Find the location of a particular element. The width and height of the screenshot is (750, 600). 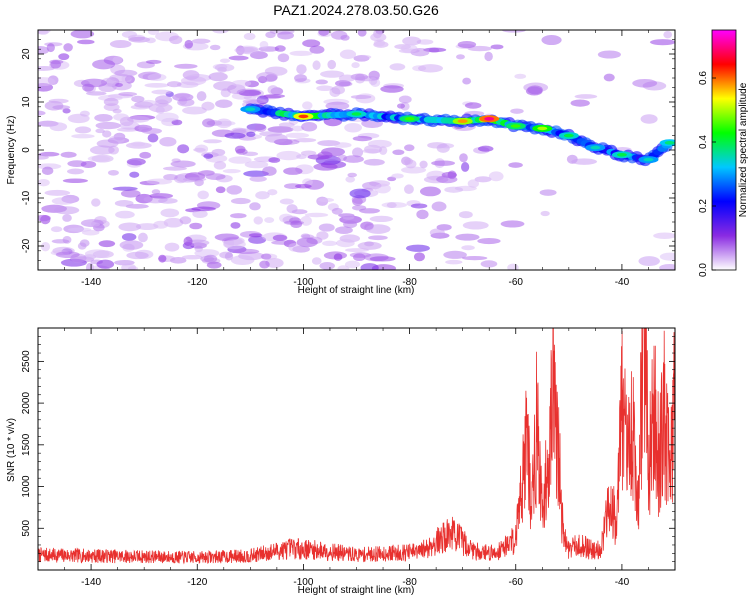

x-tick-label: -40 is located at coordinates (622, 582).